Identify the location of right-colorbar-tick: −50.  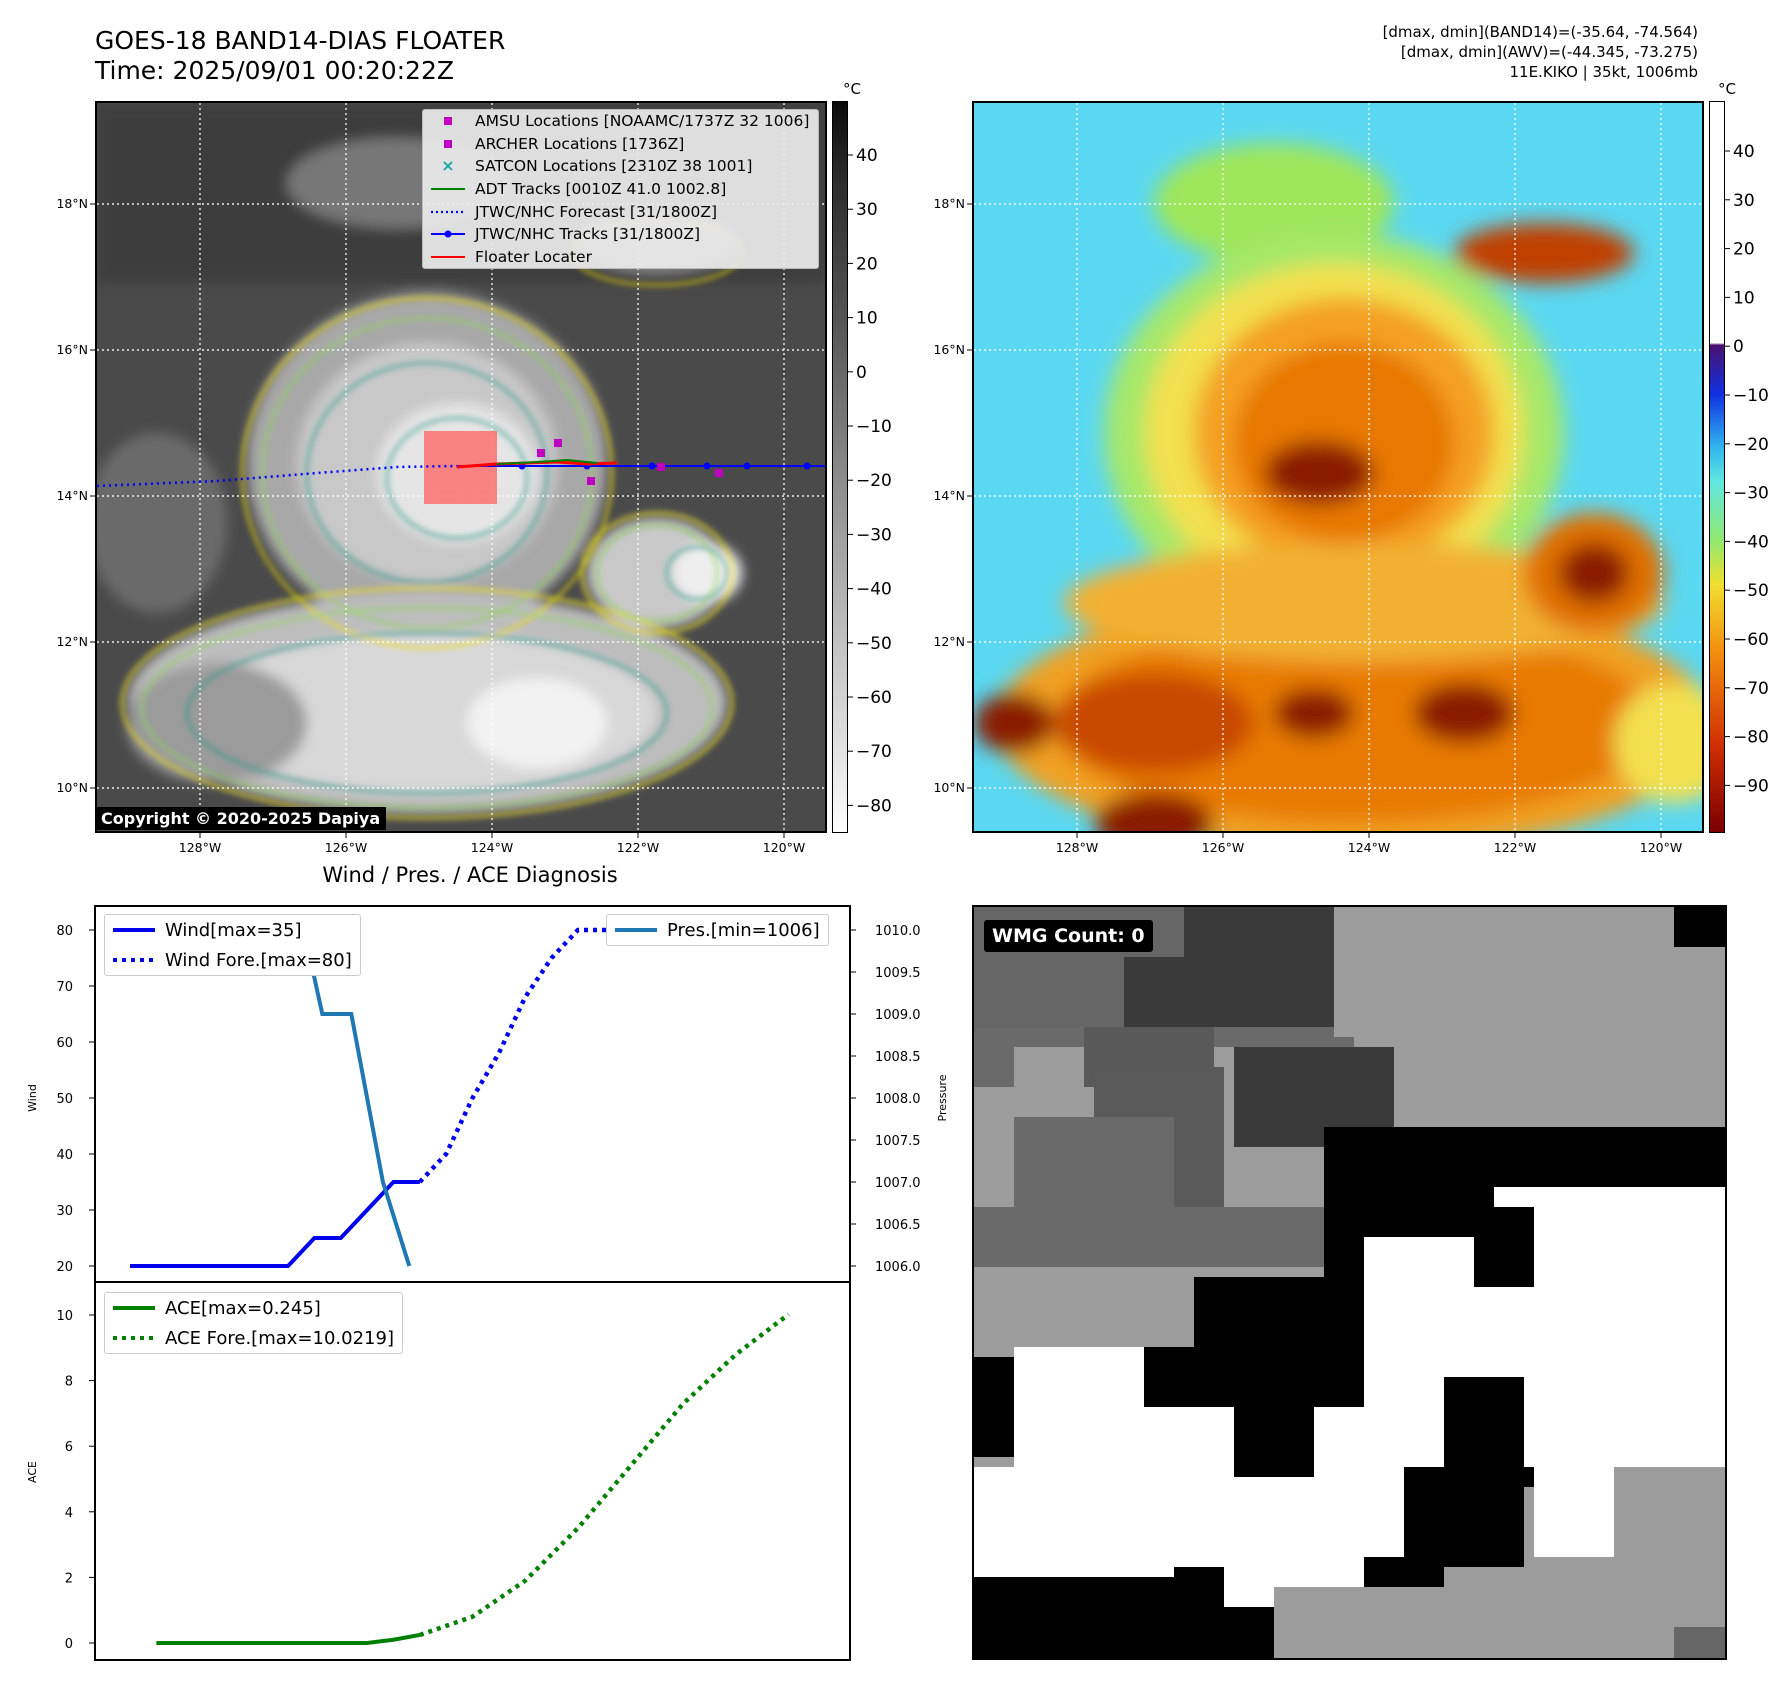
(1751, 591).